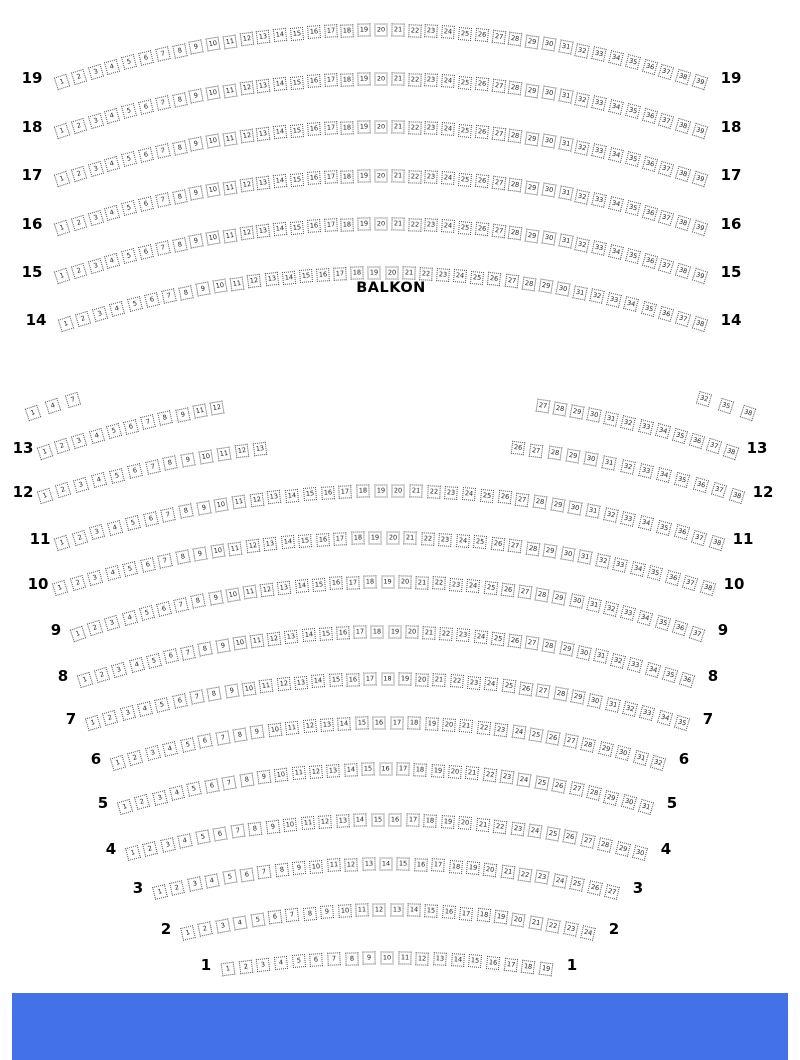 This screenshot has width=800, height=1060. I want to click on seat-parkett-r12-13: 13, so click(260, 449).